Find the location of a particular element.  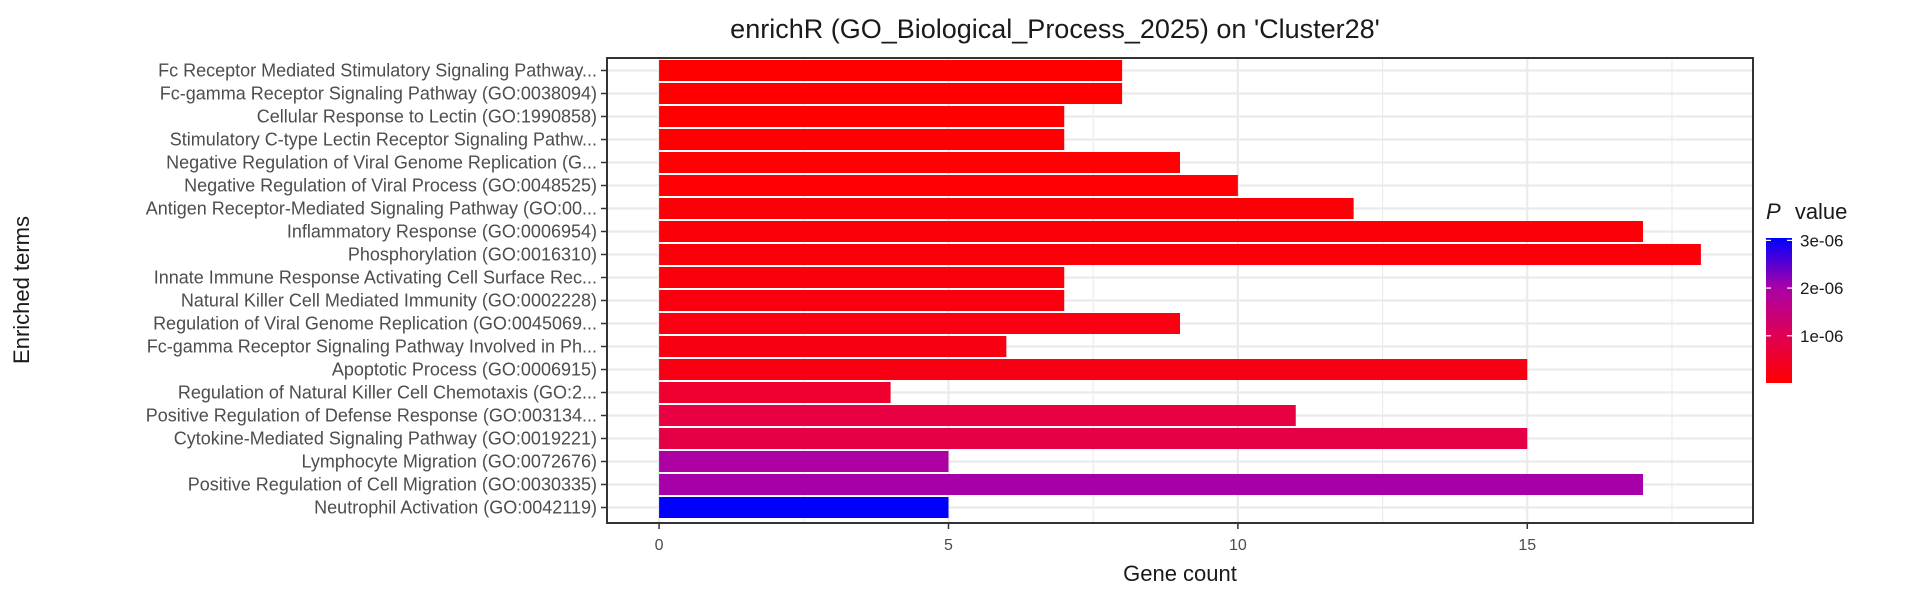

y-axis-title: Enriched terms is located at coordinates (21, 290).